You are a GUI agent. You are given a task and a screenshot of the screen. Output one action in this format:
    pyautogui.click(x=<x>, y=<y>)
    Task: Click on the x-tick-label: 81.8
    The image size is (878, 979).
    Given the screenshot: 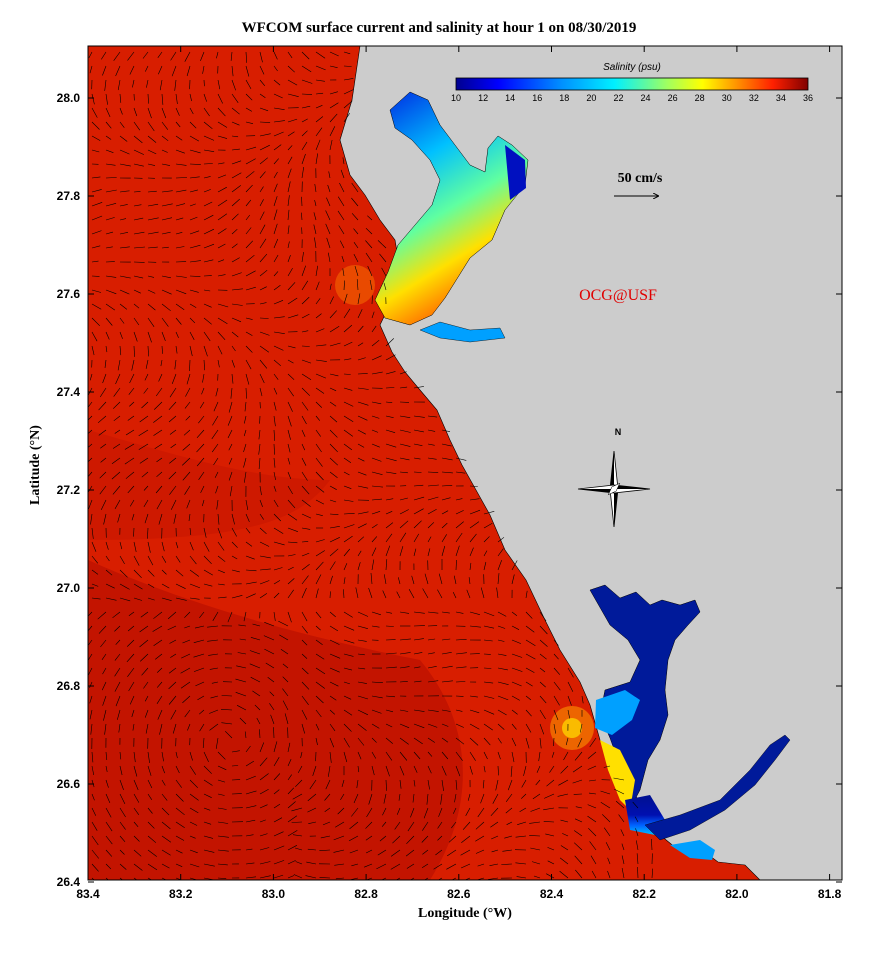 What is the action you would take?
    pyautogui.click(x=830, y=894)
    